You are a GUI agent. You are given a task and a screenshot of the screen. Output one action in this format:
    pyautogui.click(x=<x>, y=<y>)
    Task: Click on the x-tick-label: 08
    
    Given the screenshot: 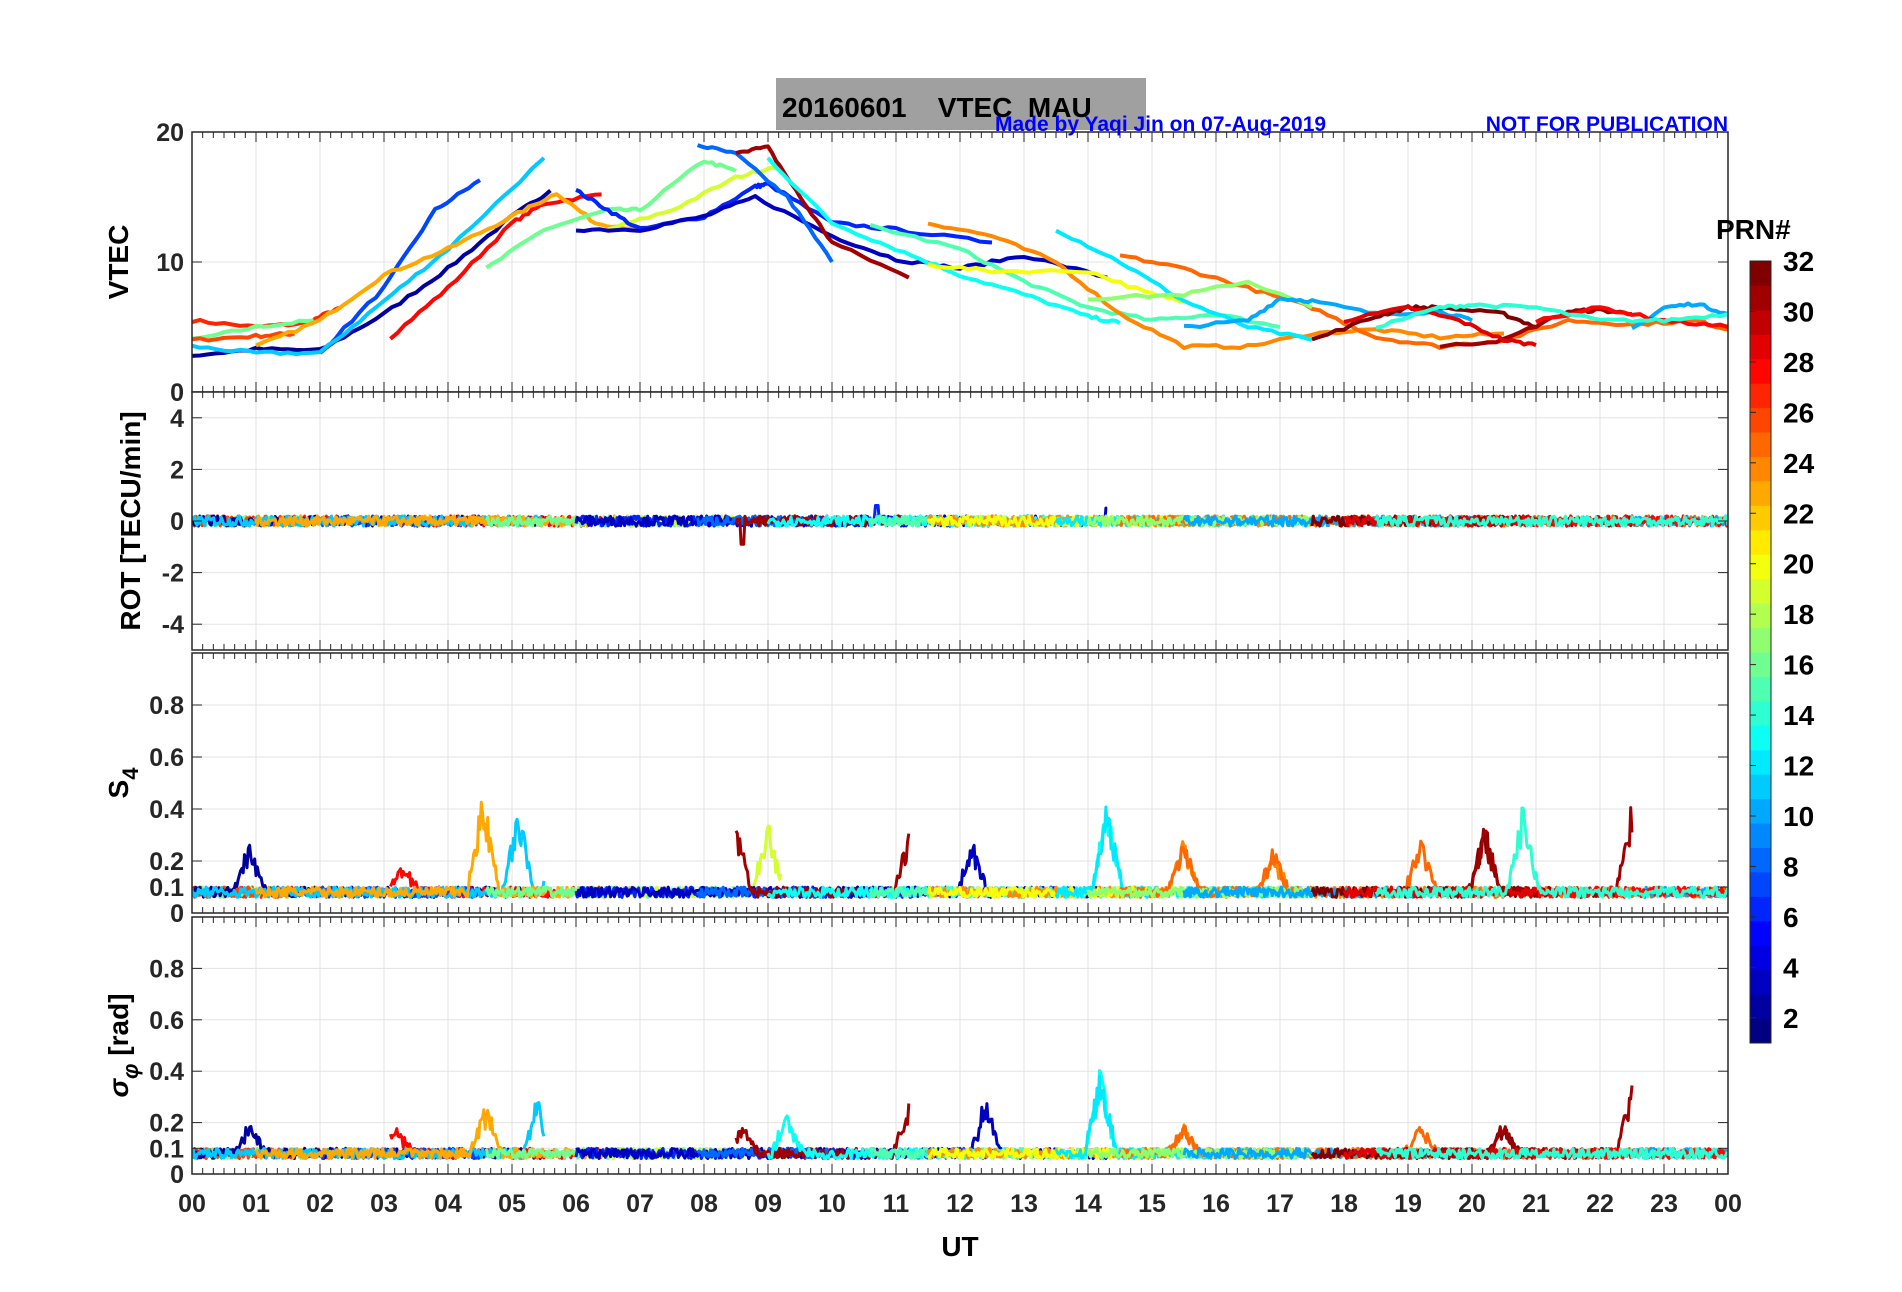 What is the action you would take?
    pyautogui.click(x=704, y=1204)
    